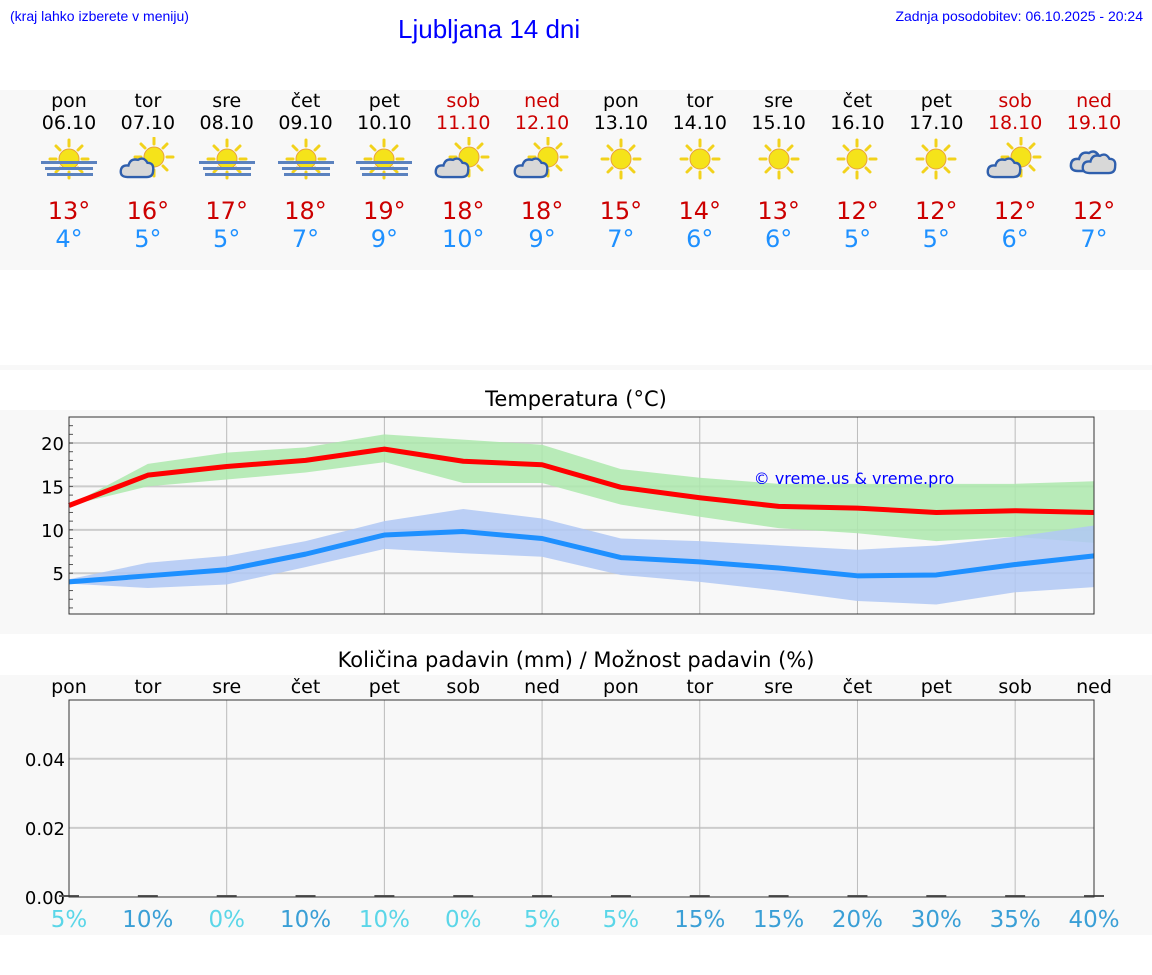 This screenshot has height=975, width=1152. What do you see at coordinates (52, 531) in the screenshot?
I see `y-tick-label: 10` at bounding box center [52, 531].